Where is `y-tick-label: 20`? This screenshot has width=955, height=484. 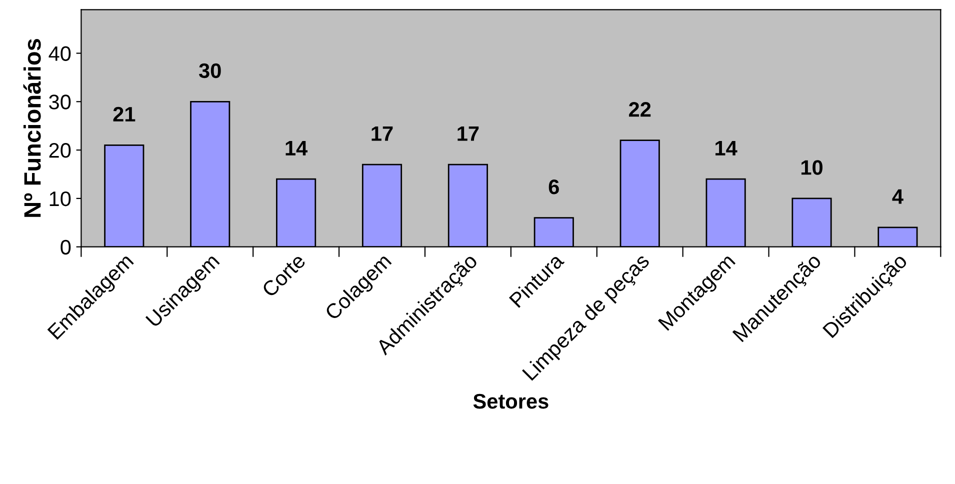 y-tick-label: 20 is located at coordinates (60, 150).